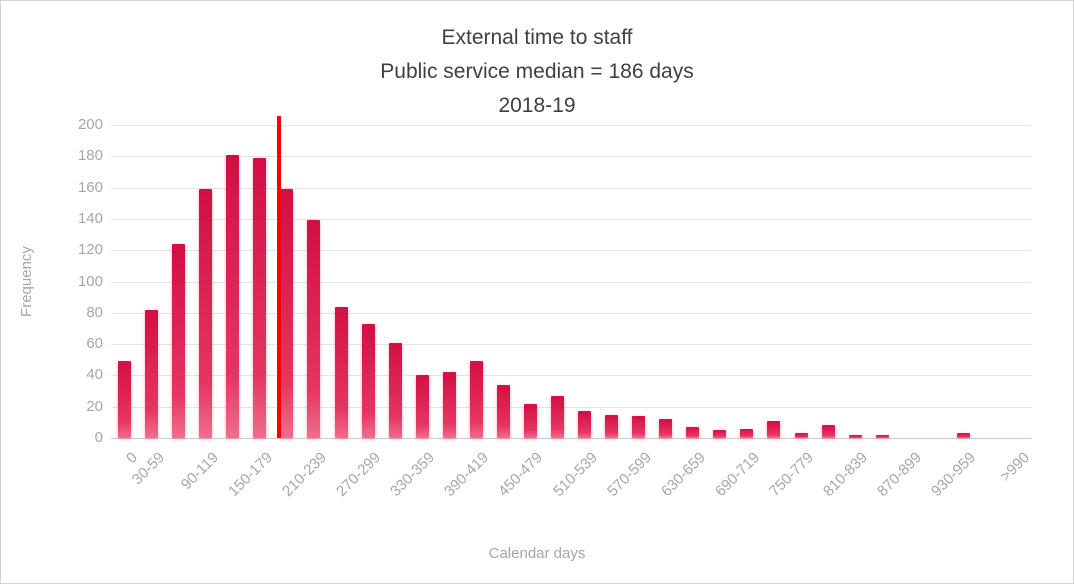  I want to click on x-tick-label: 510-539, so click(575, 474).